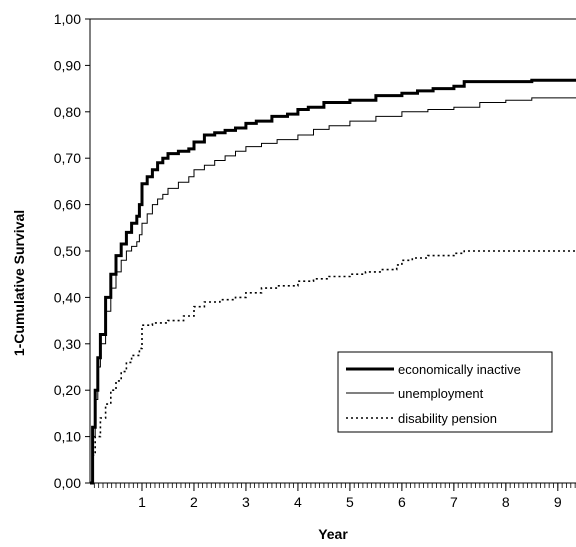 This screenshot has width=576, height=547. What do you see at coordinates (246, 502) in the screenshot?
I see `x-tick-label: 3` at bounding box center [246, 502].